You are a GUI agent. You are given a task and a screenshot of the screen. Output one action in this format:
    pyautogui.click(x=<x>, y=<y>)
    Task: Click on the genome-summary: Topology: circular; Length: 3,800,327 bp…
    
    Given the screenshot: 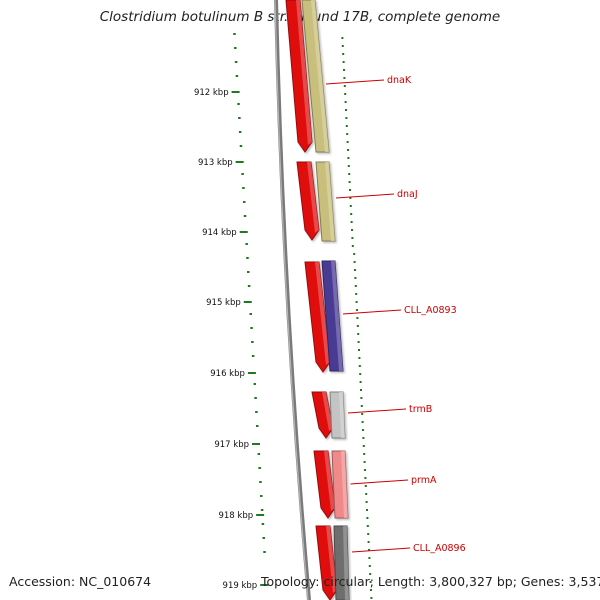 What is the action you would take?
    pyautogui.click(x=430, y=581)
    